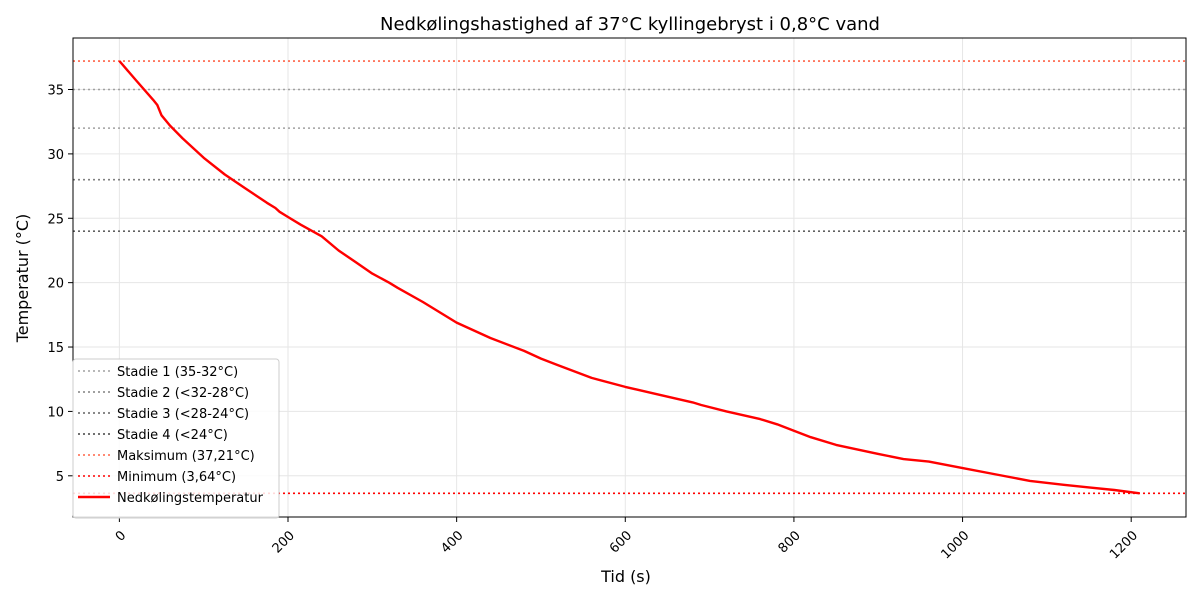 The width and height of the screenshot is (1200, 600). What do you see at coordinates (55, 284) in the screenshot?
I see `y-tick-label: 20` at bounding box center [55, 284].